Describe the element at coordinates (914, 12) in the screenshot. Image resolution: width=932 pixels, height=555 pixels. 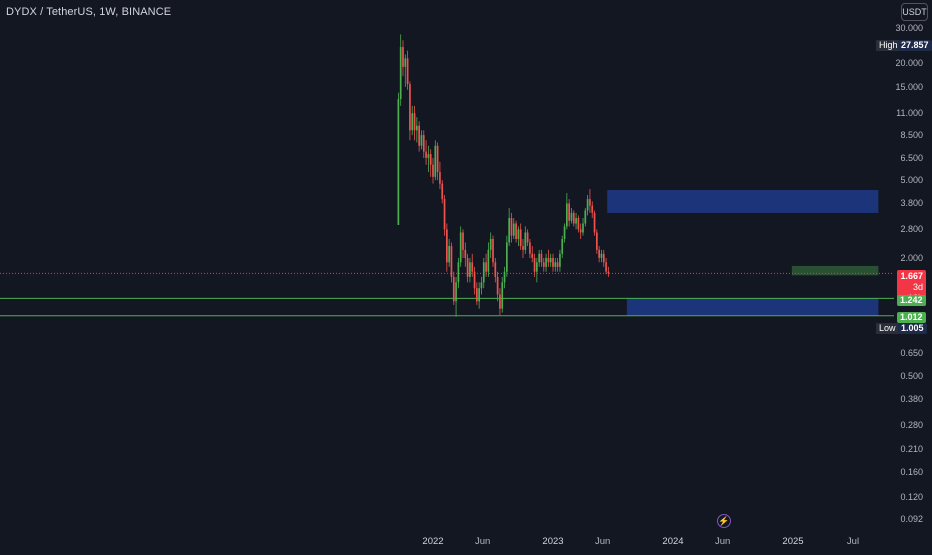
I see `currency-button: USDT` at that location.